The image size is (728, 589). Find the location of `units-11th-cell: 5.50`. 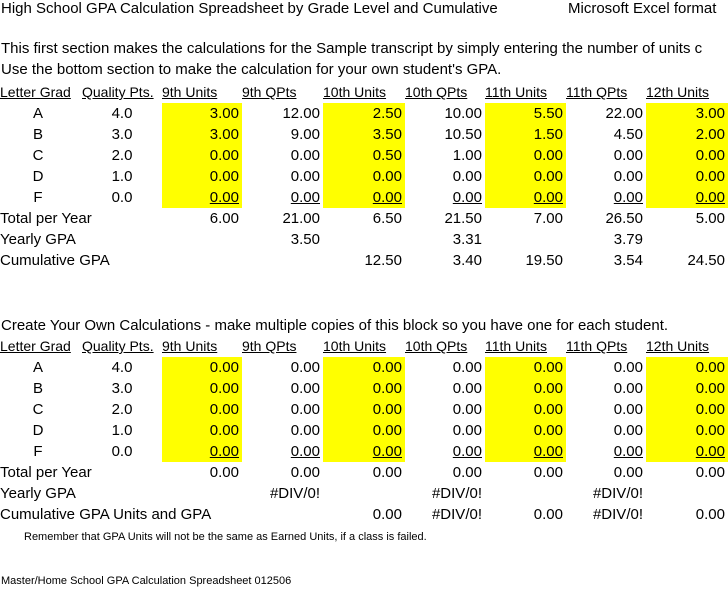

units-11th-cell: 5.50 is located at coordinates (525, 113).